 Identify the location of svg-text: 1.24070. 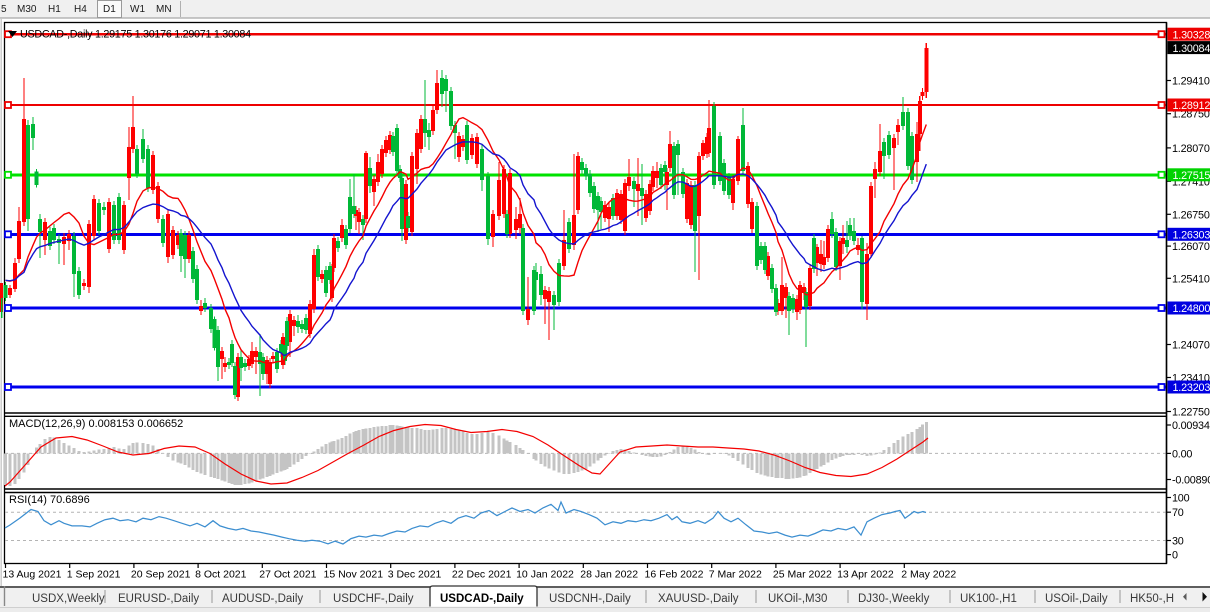
(1191, 346).